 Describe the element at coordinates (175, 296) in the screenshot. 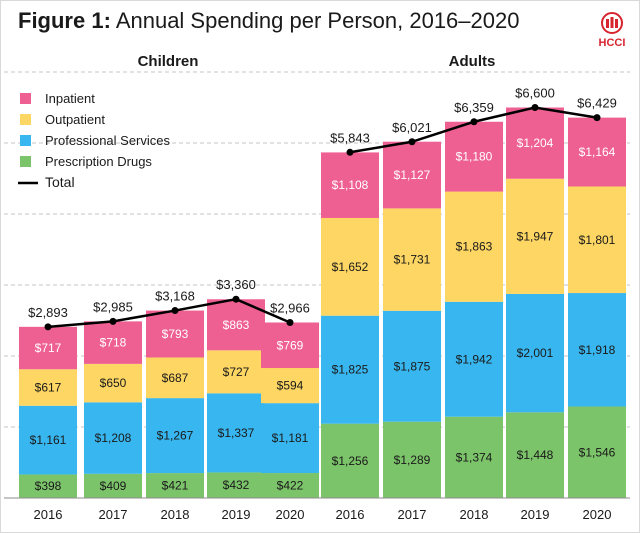

I see `total-label: $3,168` at that location.